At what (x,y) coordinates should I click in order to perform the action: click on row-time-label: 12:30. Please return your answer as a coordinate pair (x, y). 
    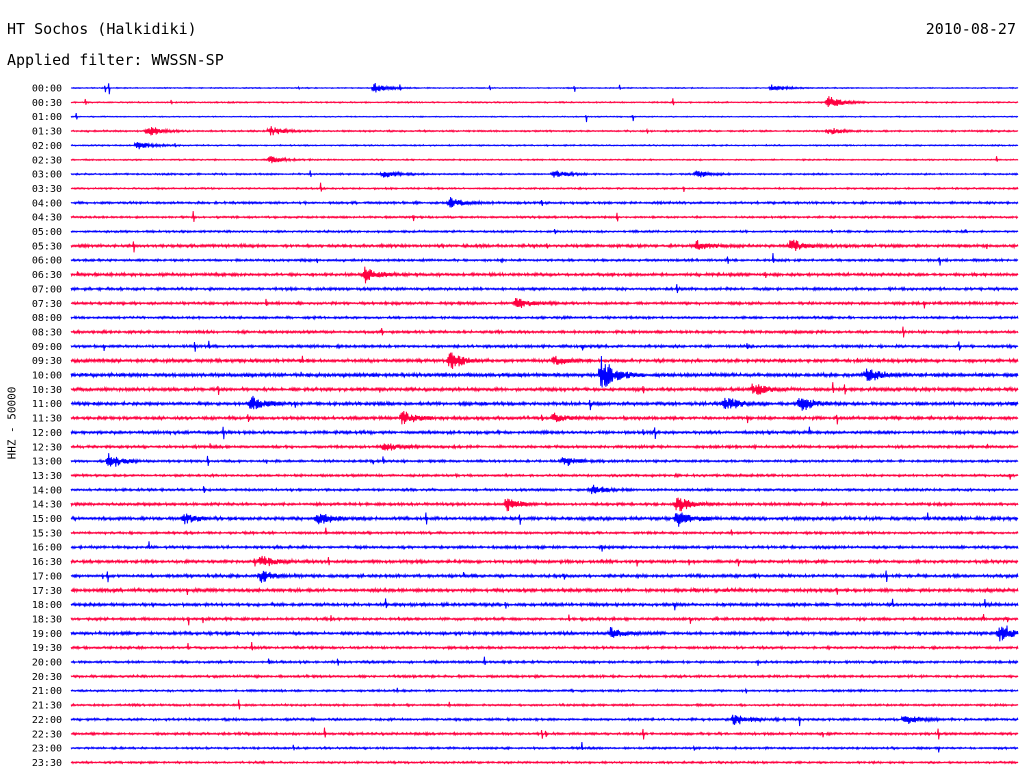
    Looking at the image, I should click on (47, 447).